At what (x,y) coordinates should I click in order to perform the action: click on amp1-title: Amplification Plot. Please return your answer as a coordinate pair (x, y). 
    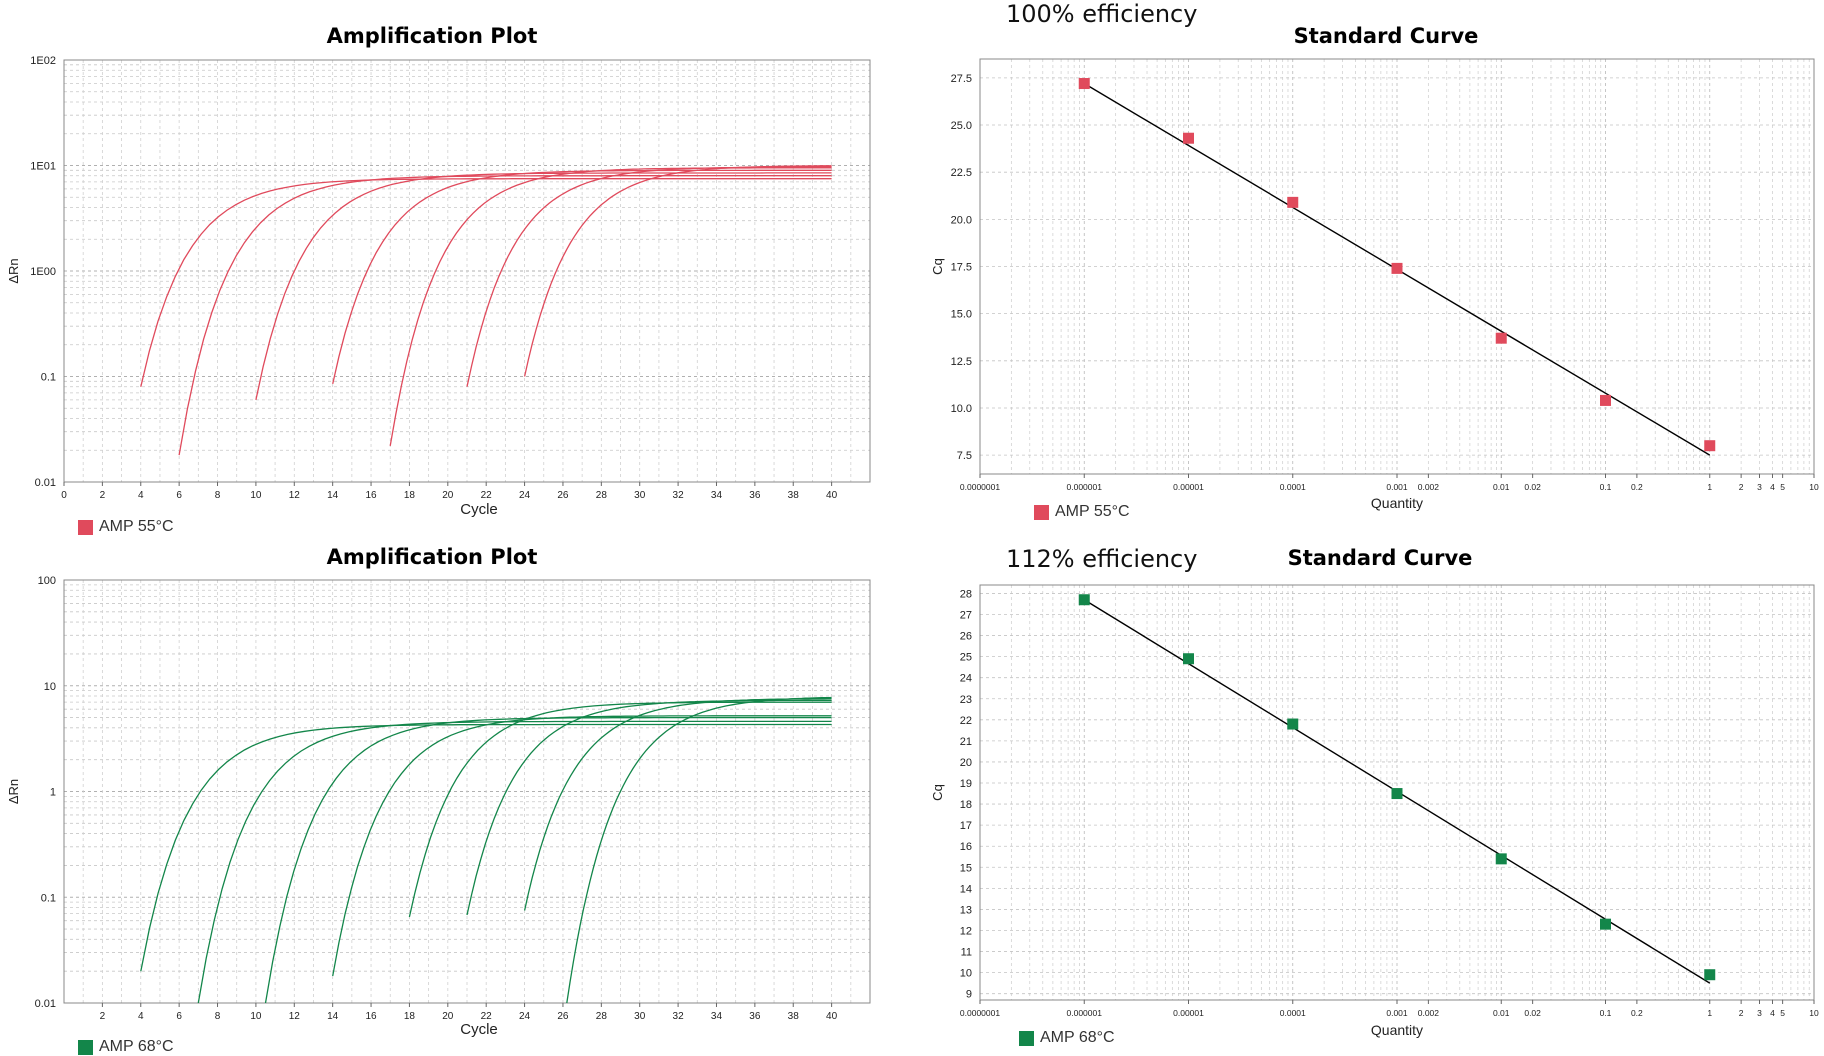
    Looking at the image, I should click on (432, 36).